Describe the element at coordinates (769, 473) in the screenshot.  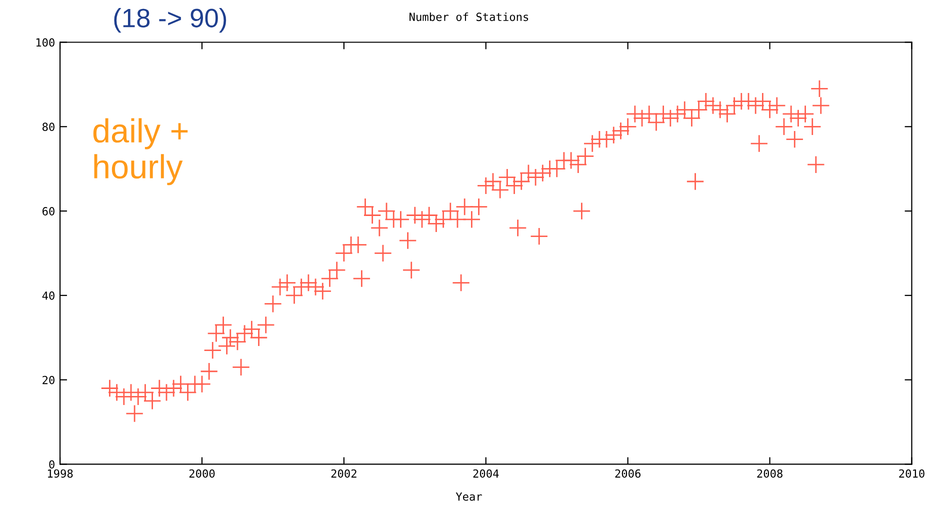
I see `x-tick-label: 2008` at that location.